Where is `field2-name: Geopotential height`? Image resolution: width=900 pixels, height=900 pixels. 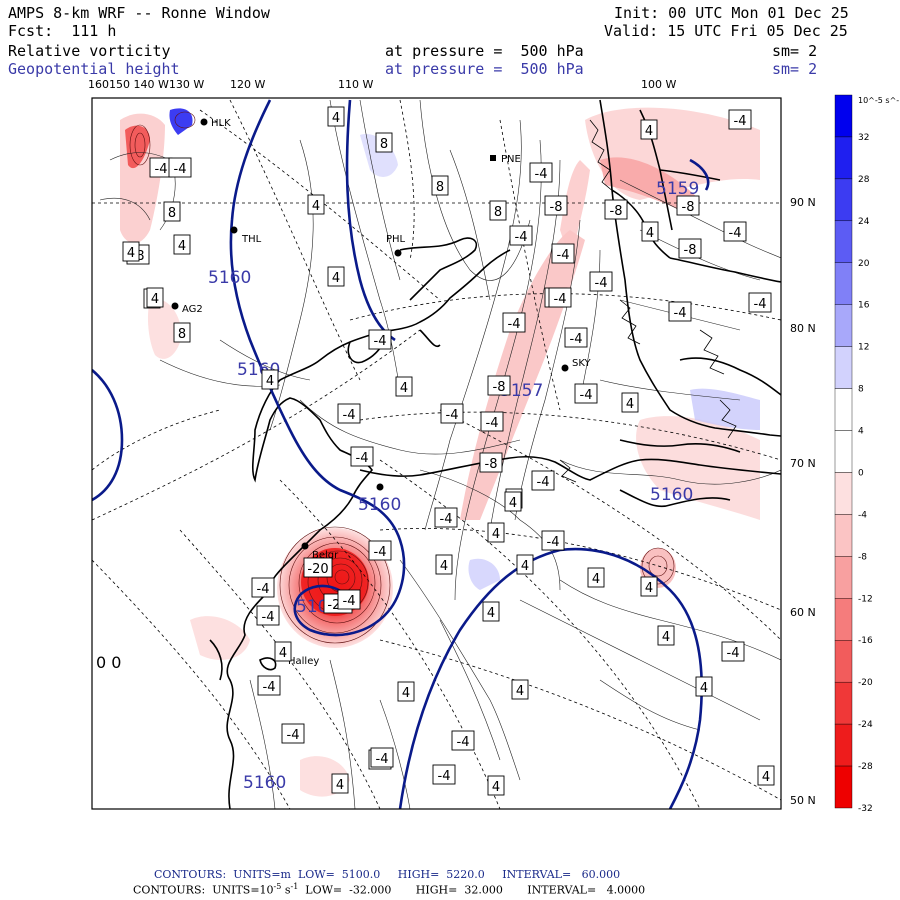 field2-name: Geopotential height is located at coordinates (94, 69).